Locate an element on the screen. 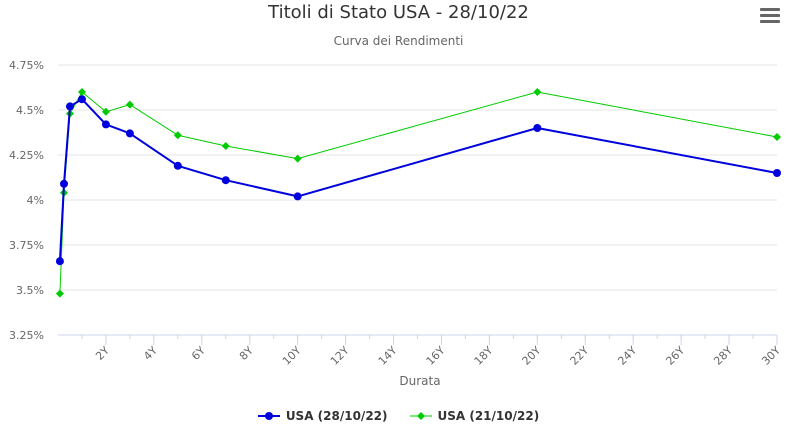 This screenshot has width=797, height=430. x-tick-label: 28Y is located at coordinates (723, 356).